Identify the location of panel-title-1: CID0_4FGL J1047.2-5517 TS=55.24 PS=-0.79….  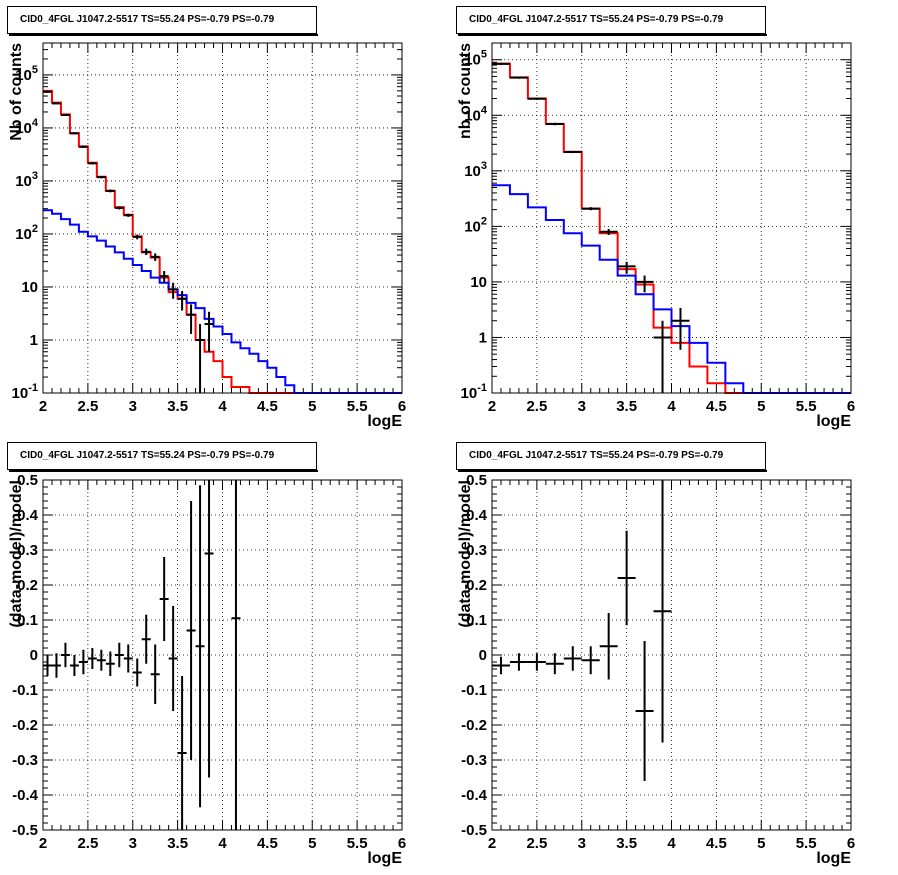
(611, 21).